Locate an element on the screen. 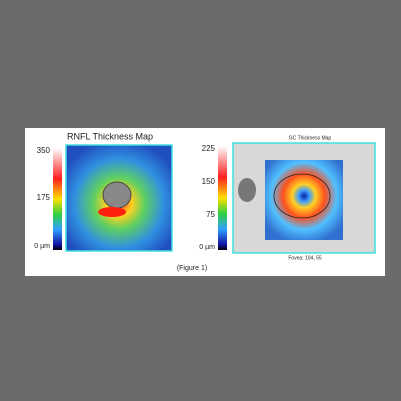 The width and height of the screenshot is (401, 401). right-scale-label: 75 is located at coordinates (210, 214).